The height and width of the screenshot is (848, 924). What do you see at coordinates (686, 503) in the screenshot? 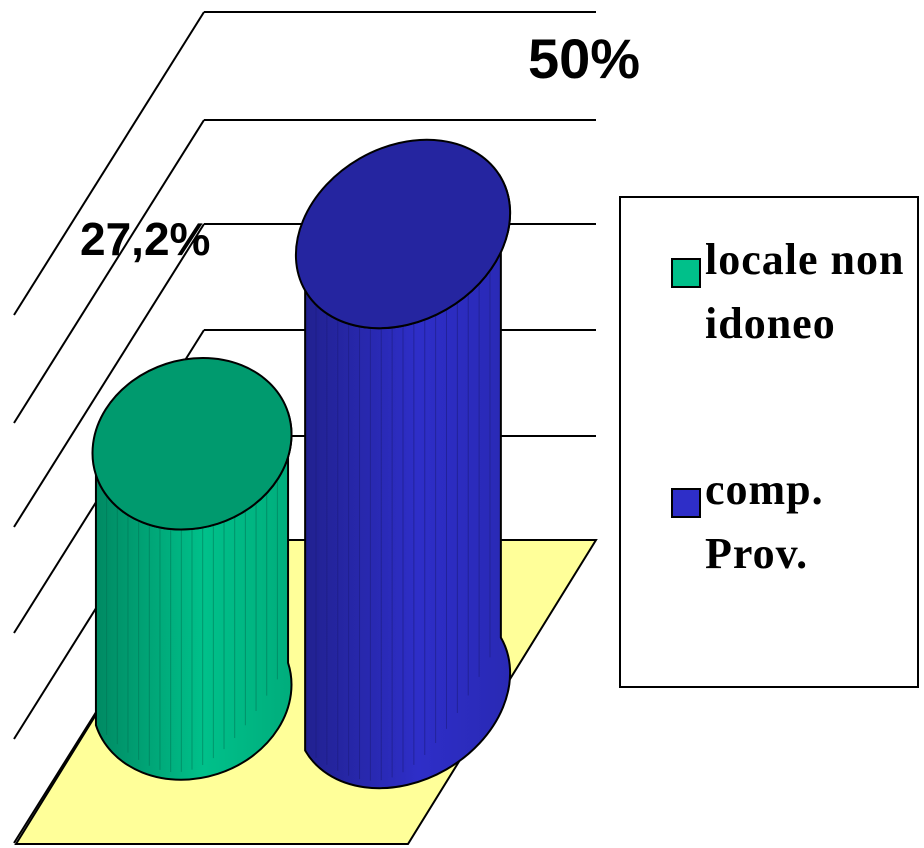
I see `legend-swatch-comp-prov` at bounding box center [686, 503].